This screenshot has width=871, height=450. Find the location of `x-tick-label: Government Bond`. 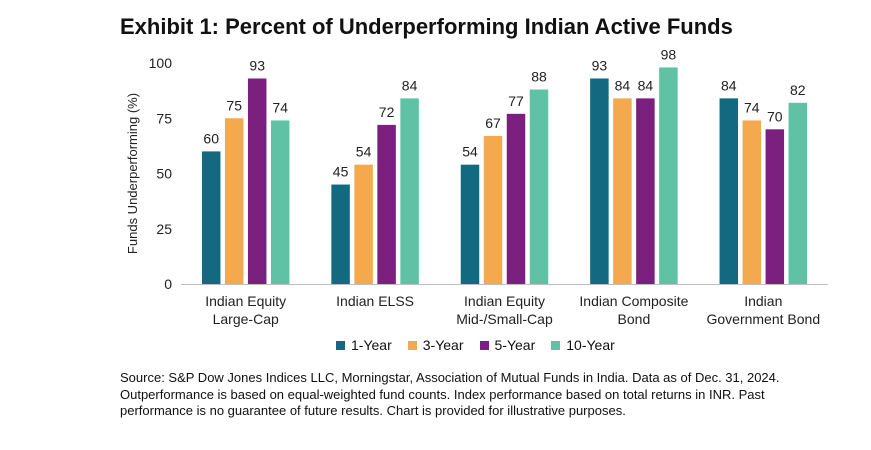

x-tick-label: Government Bond is located at coordinates (763, 319).